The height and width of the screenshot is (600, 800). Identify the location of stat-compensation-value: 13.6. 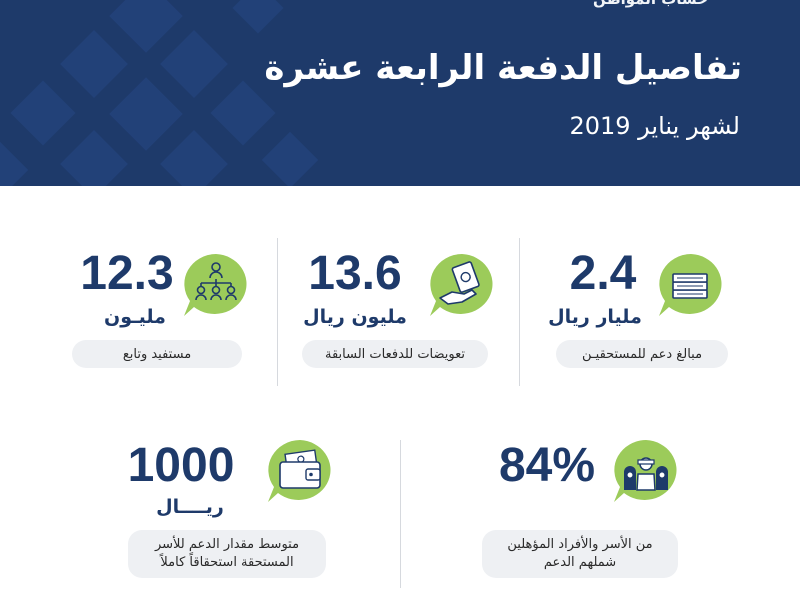
(355, 273).